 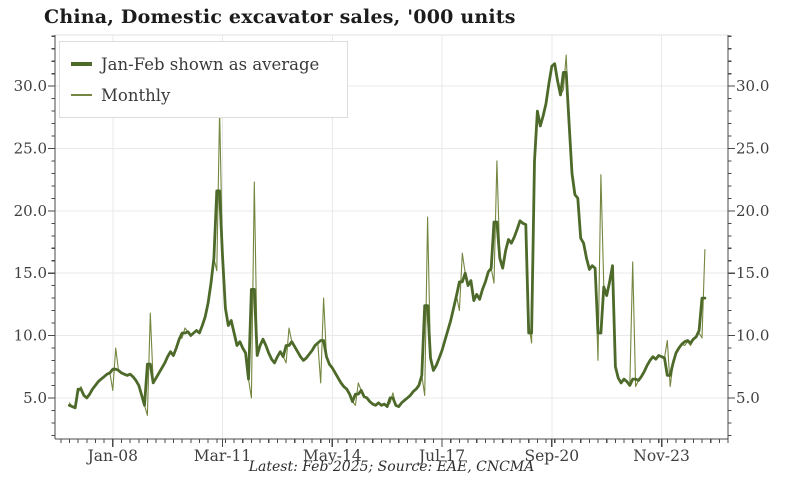 I want to click on svg-text: Mar-11, so click(x=222, y=456).